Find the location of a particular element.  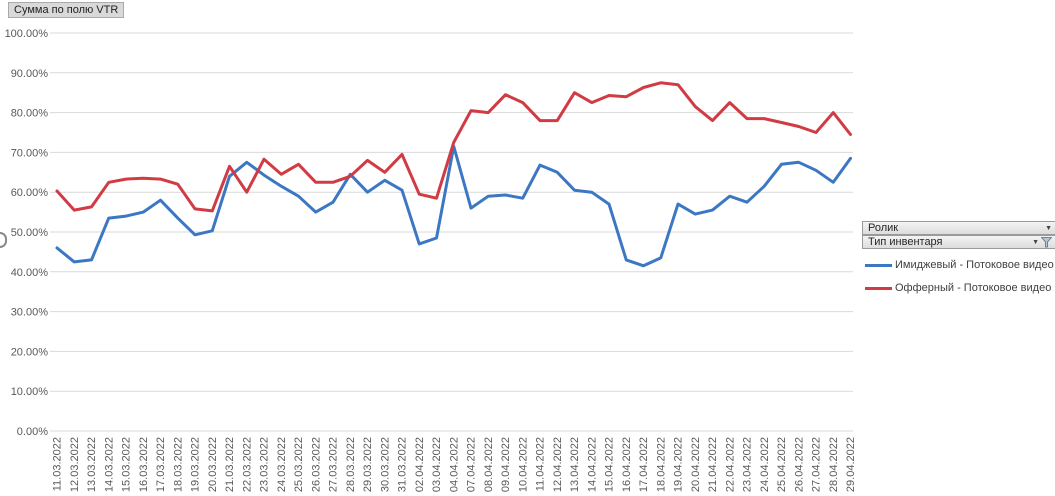

x-axis-tick-label: 24.03.2022 is located at coordinates (282, 464).